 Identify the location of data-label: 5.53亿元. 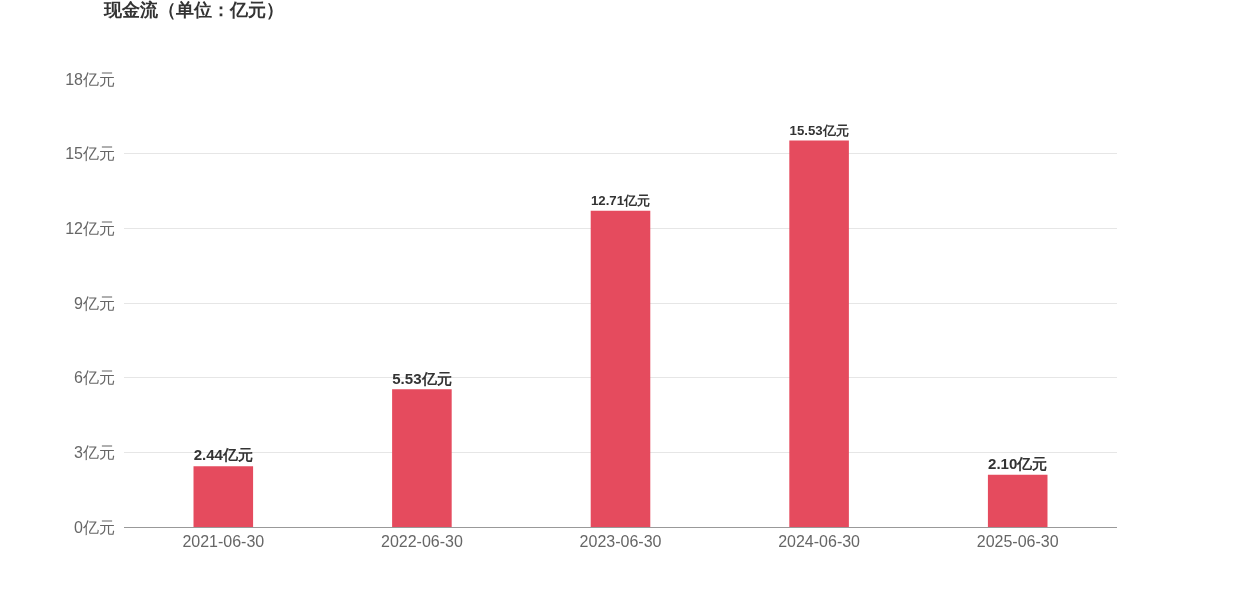
(422, 378).